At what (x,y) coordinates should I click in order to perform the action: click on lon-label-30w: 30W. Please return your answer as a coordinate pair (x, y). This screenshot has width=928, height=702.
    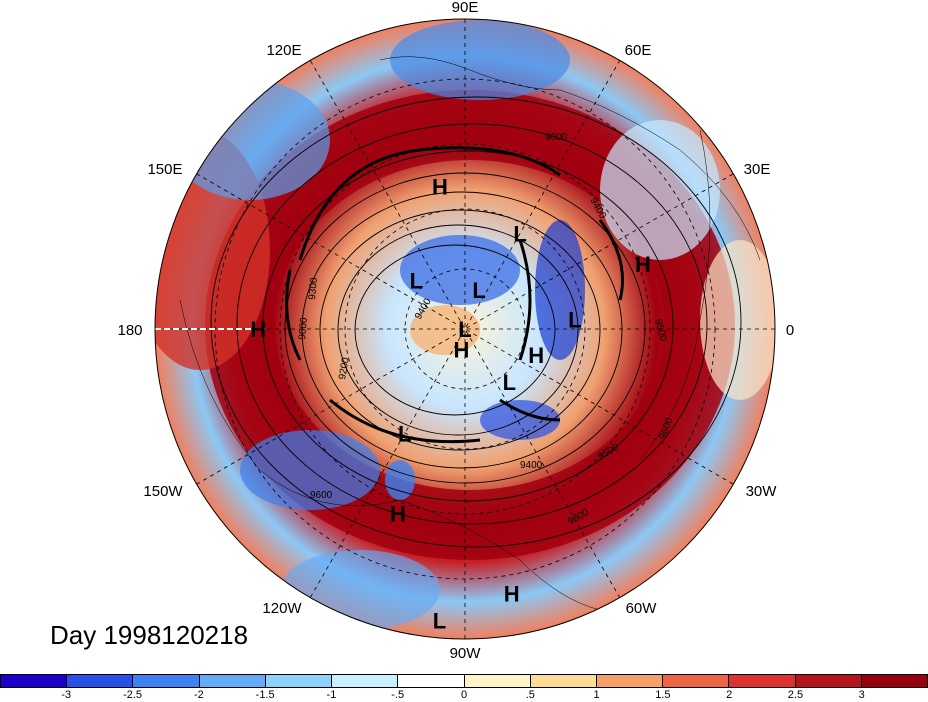
    Looking at the image, I should click on (762, 491).